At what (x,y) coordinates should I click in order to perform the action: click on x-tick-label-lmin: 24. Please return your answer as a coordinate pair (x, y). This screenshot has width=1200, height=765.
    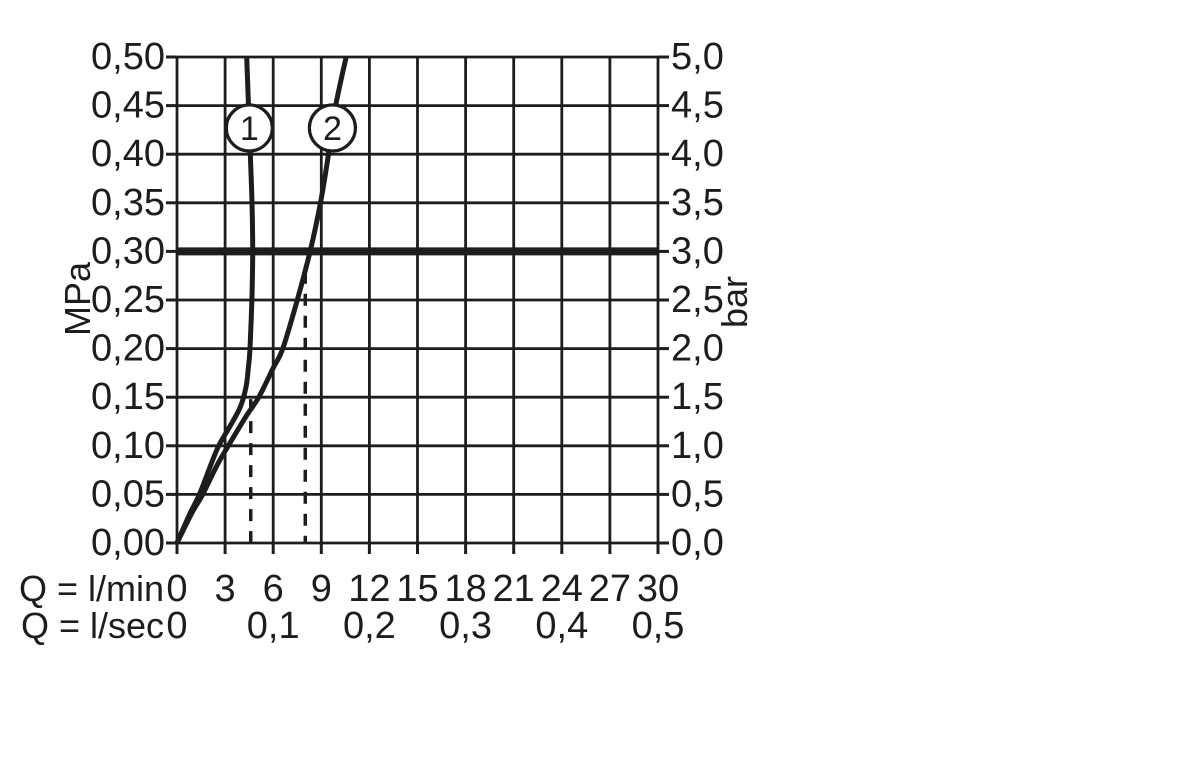
    Looking at the image, I should click on (562, 589).